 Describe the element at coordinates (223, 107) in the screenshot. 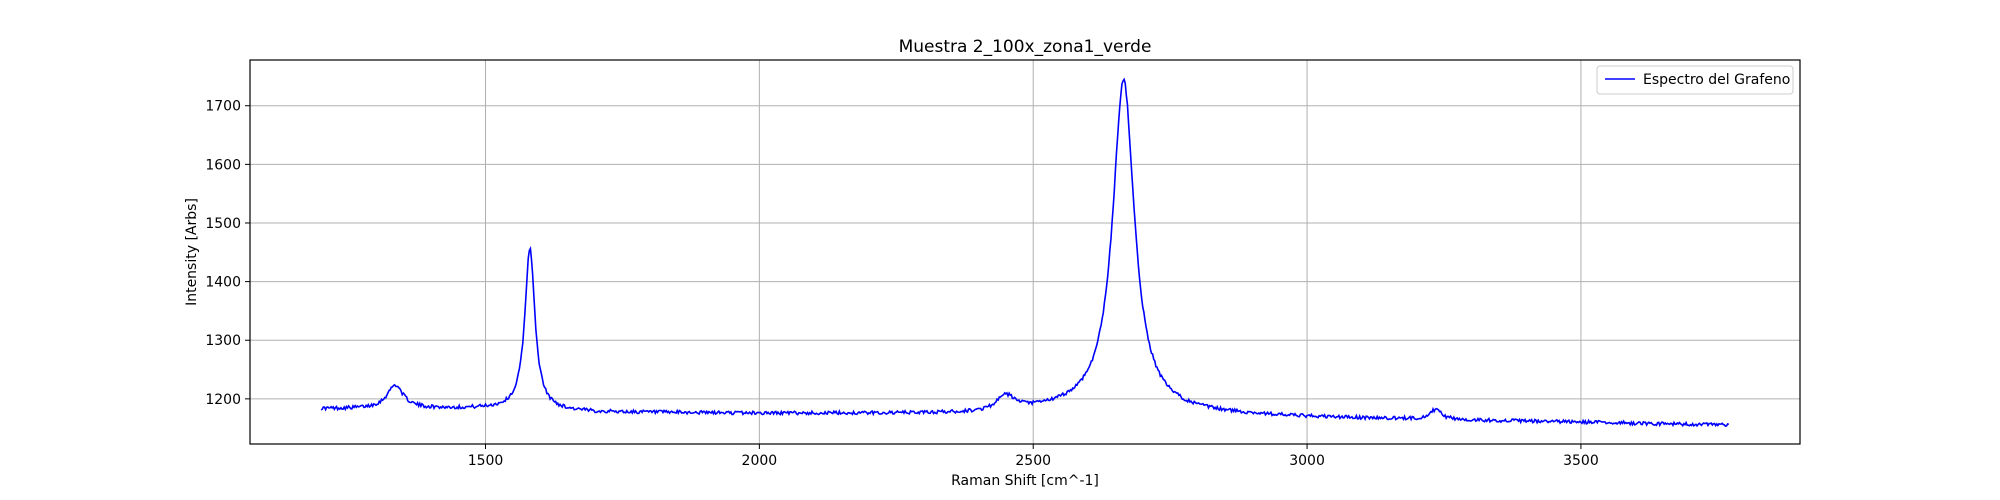

I see `y-tick-label: 1700` at that location.